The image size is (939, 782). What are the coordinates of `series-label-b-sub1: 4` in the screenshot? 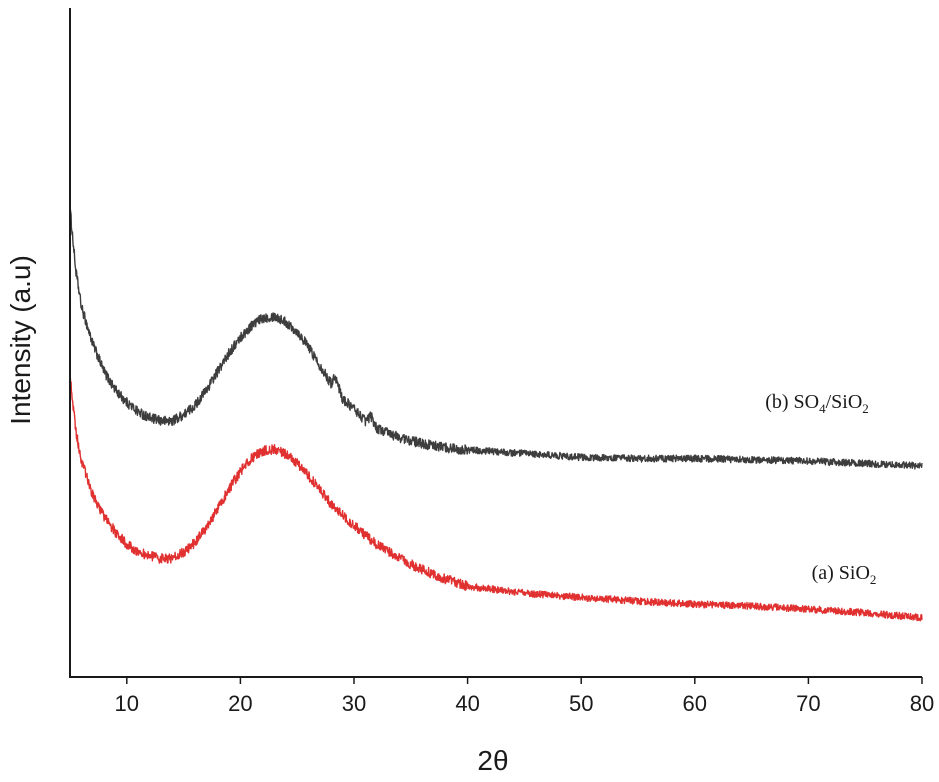 It's located at (822, 408).